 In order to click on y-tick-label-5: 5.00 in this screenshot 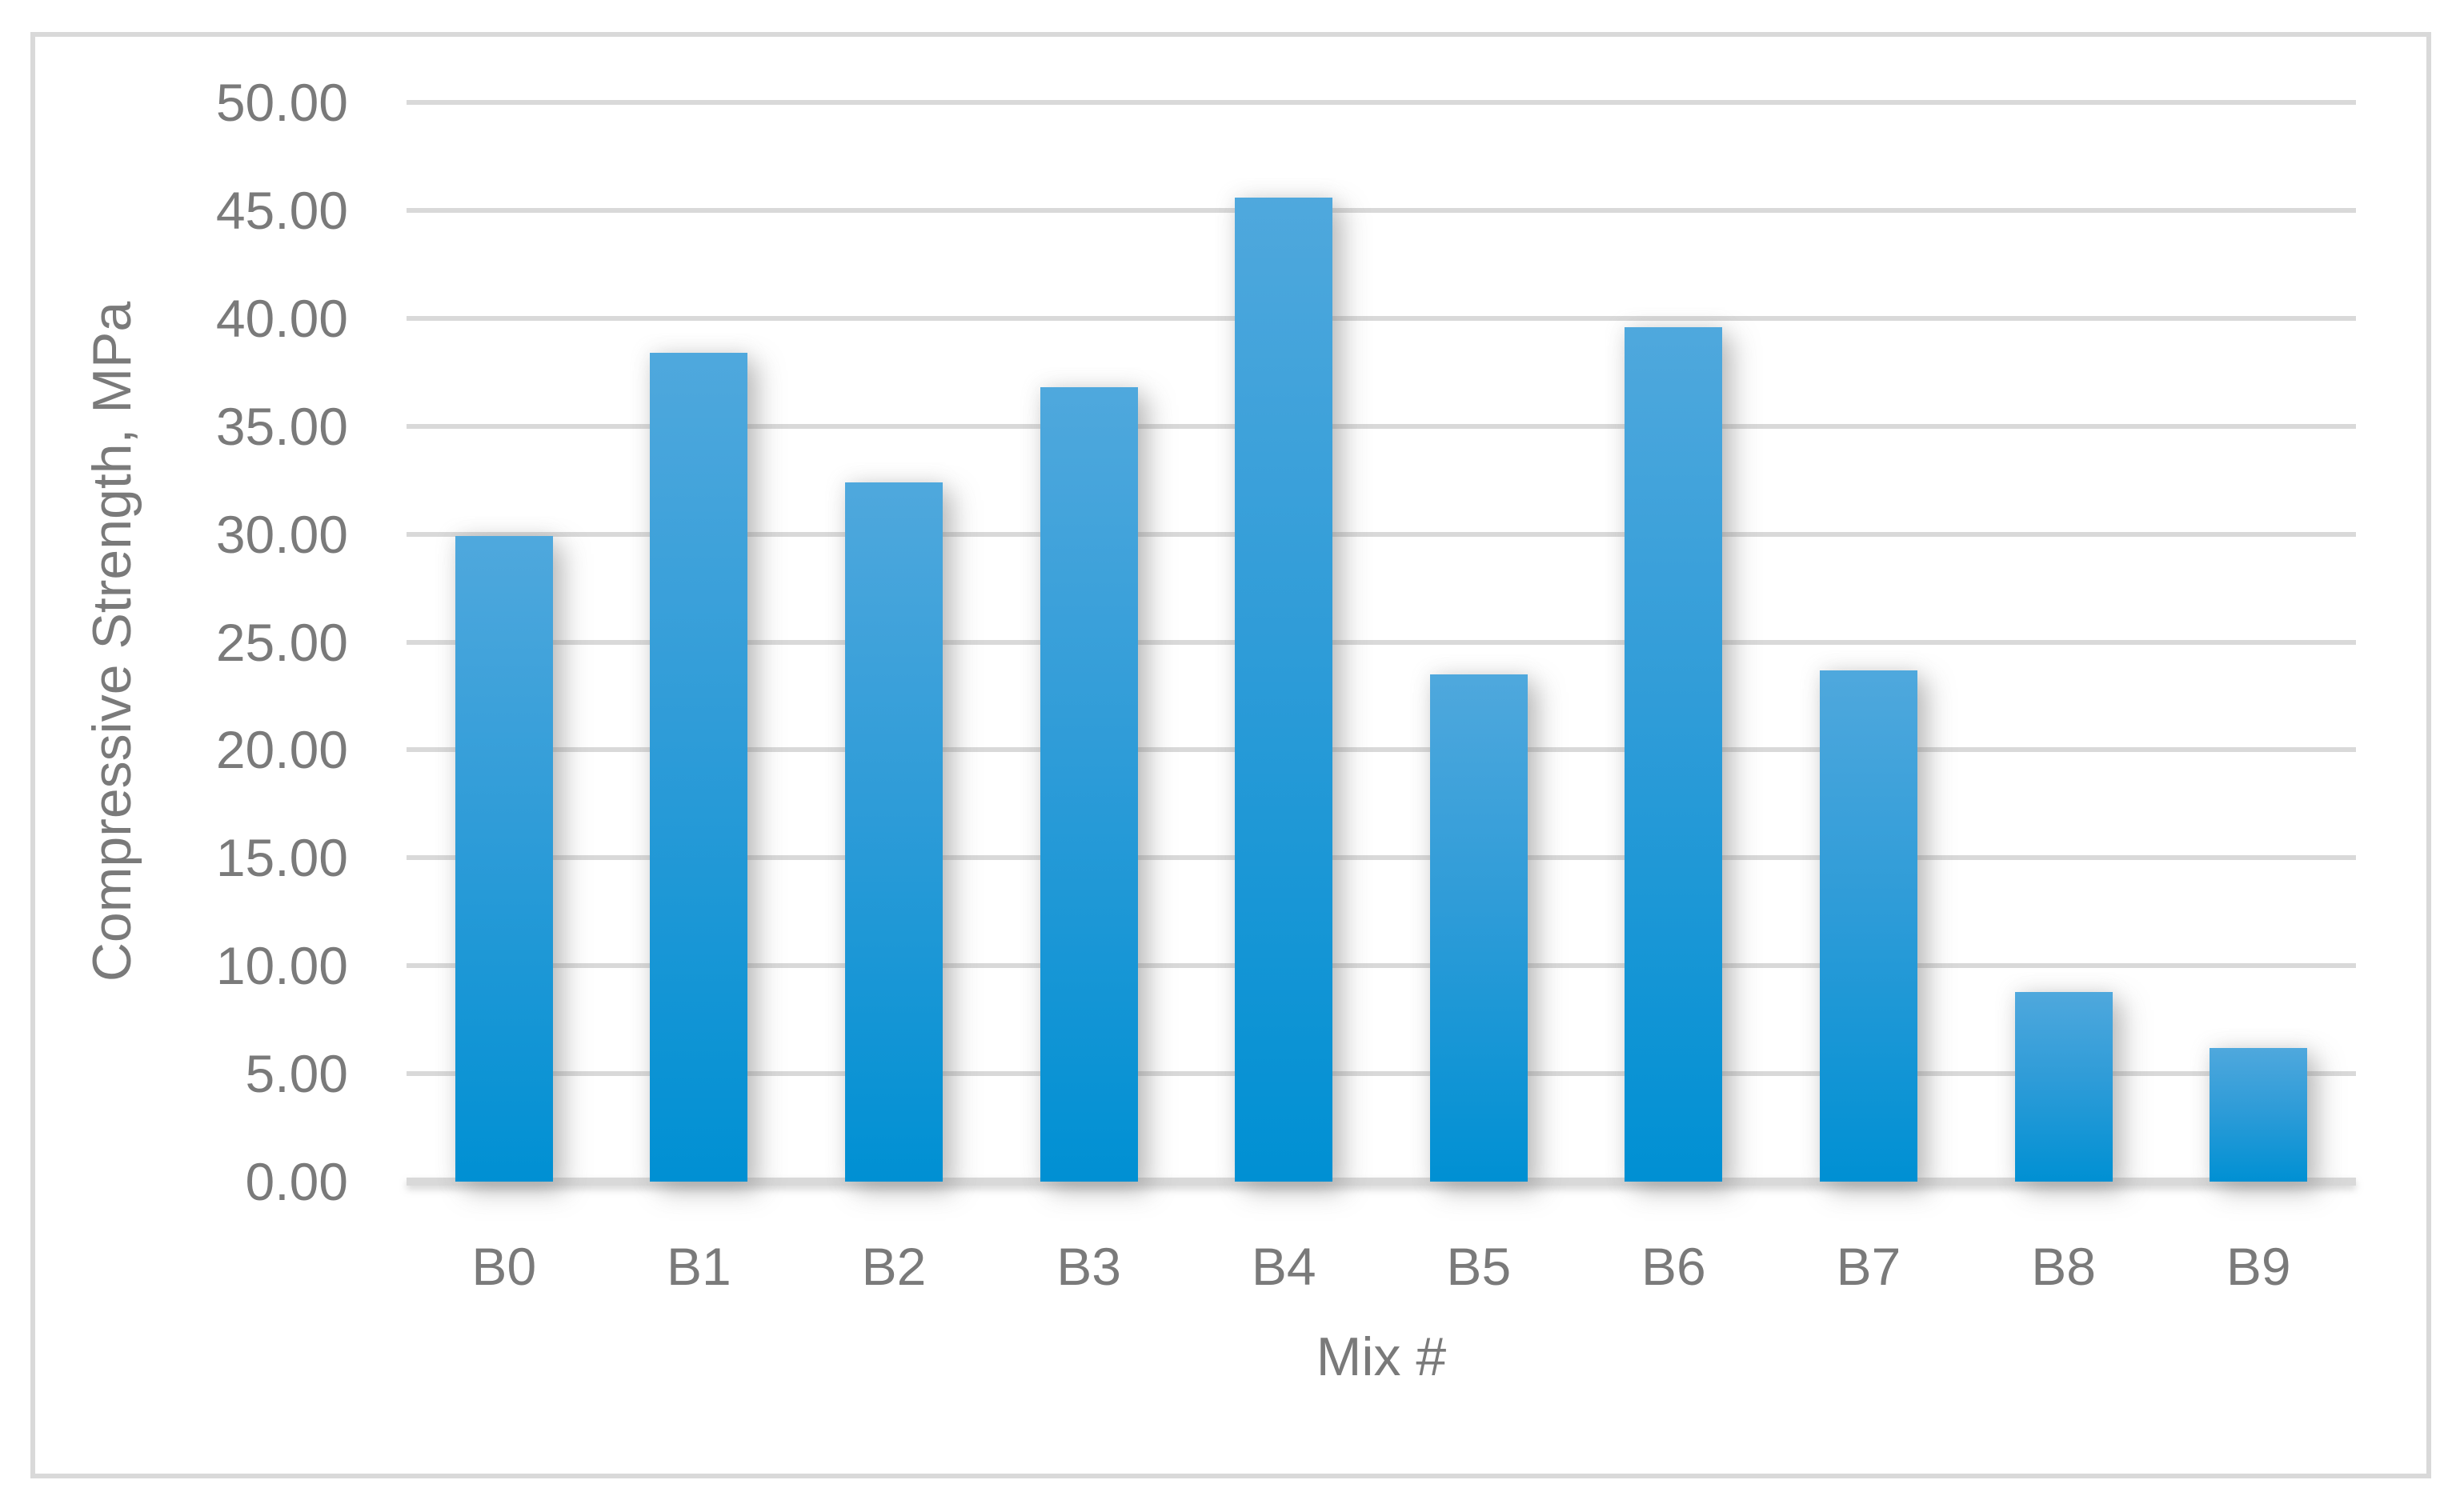, I will do `click(297, 1074)`.